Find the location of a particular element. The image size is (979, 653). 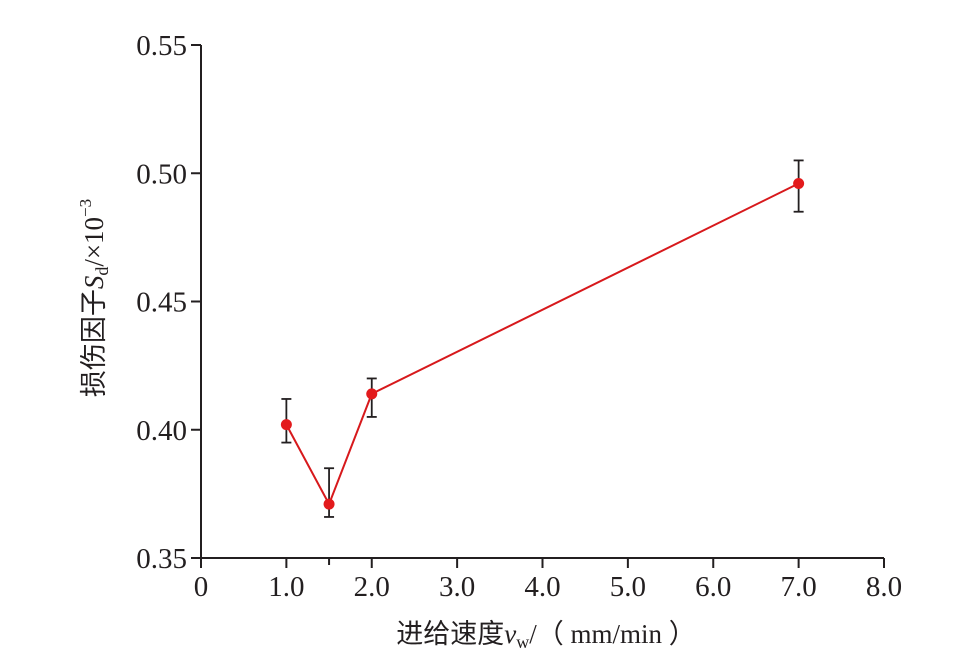

x-tick-label: 0 is located at coordinates (201, 587).